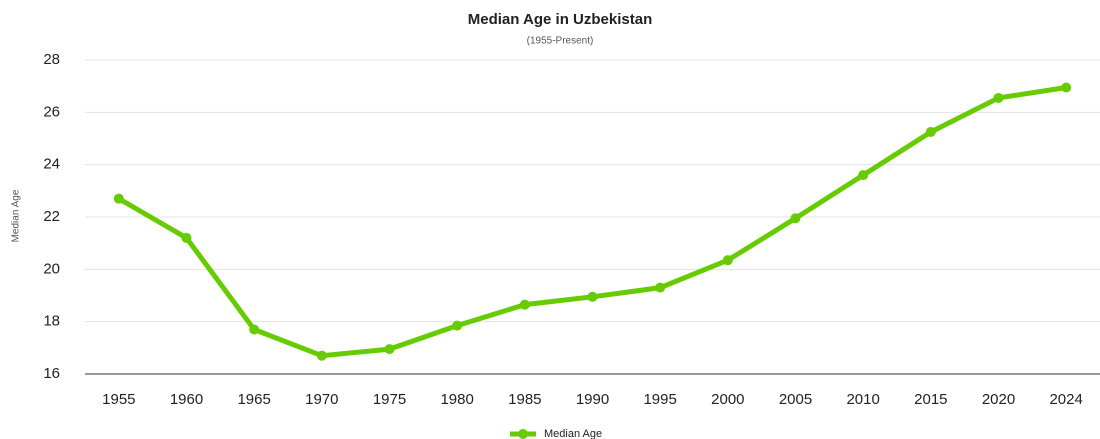 This screenshot has width=1100, height=439. Describe the element at coordinates (524, 399) in the screenshot. I see `x-tick-label: 1985` at that location.